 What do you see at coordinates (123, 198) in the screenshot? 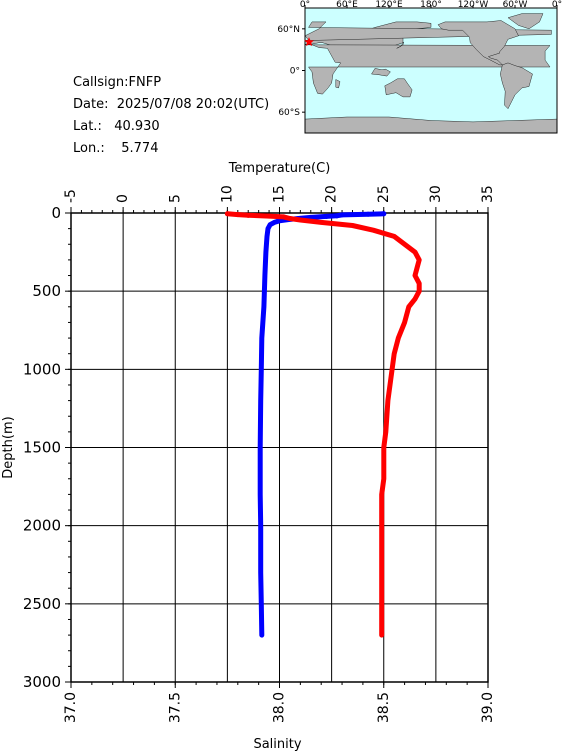
I see `temperature-tick-label: 0` at bounding box center [123, 198].